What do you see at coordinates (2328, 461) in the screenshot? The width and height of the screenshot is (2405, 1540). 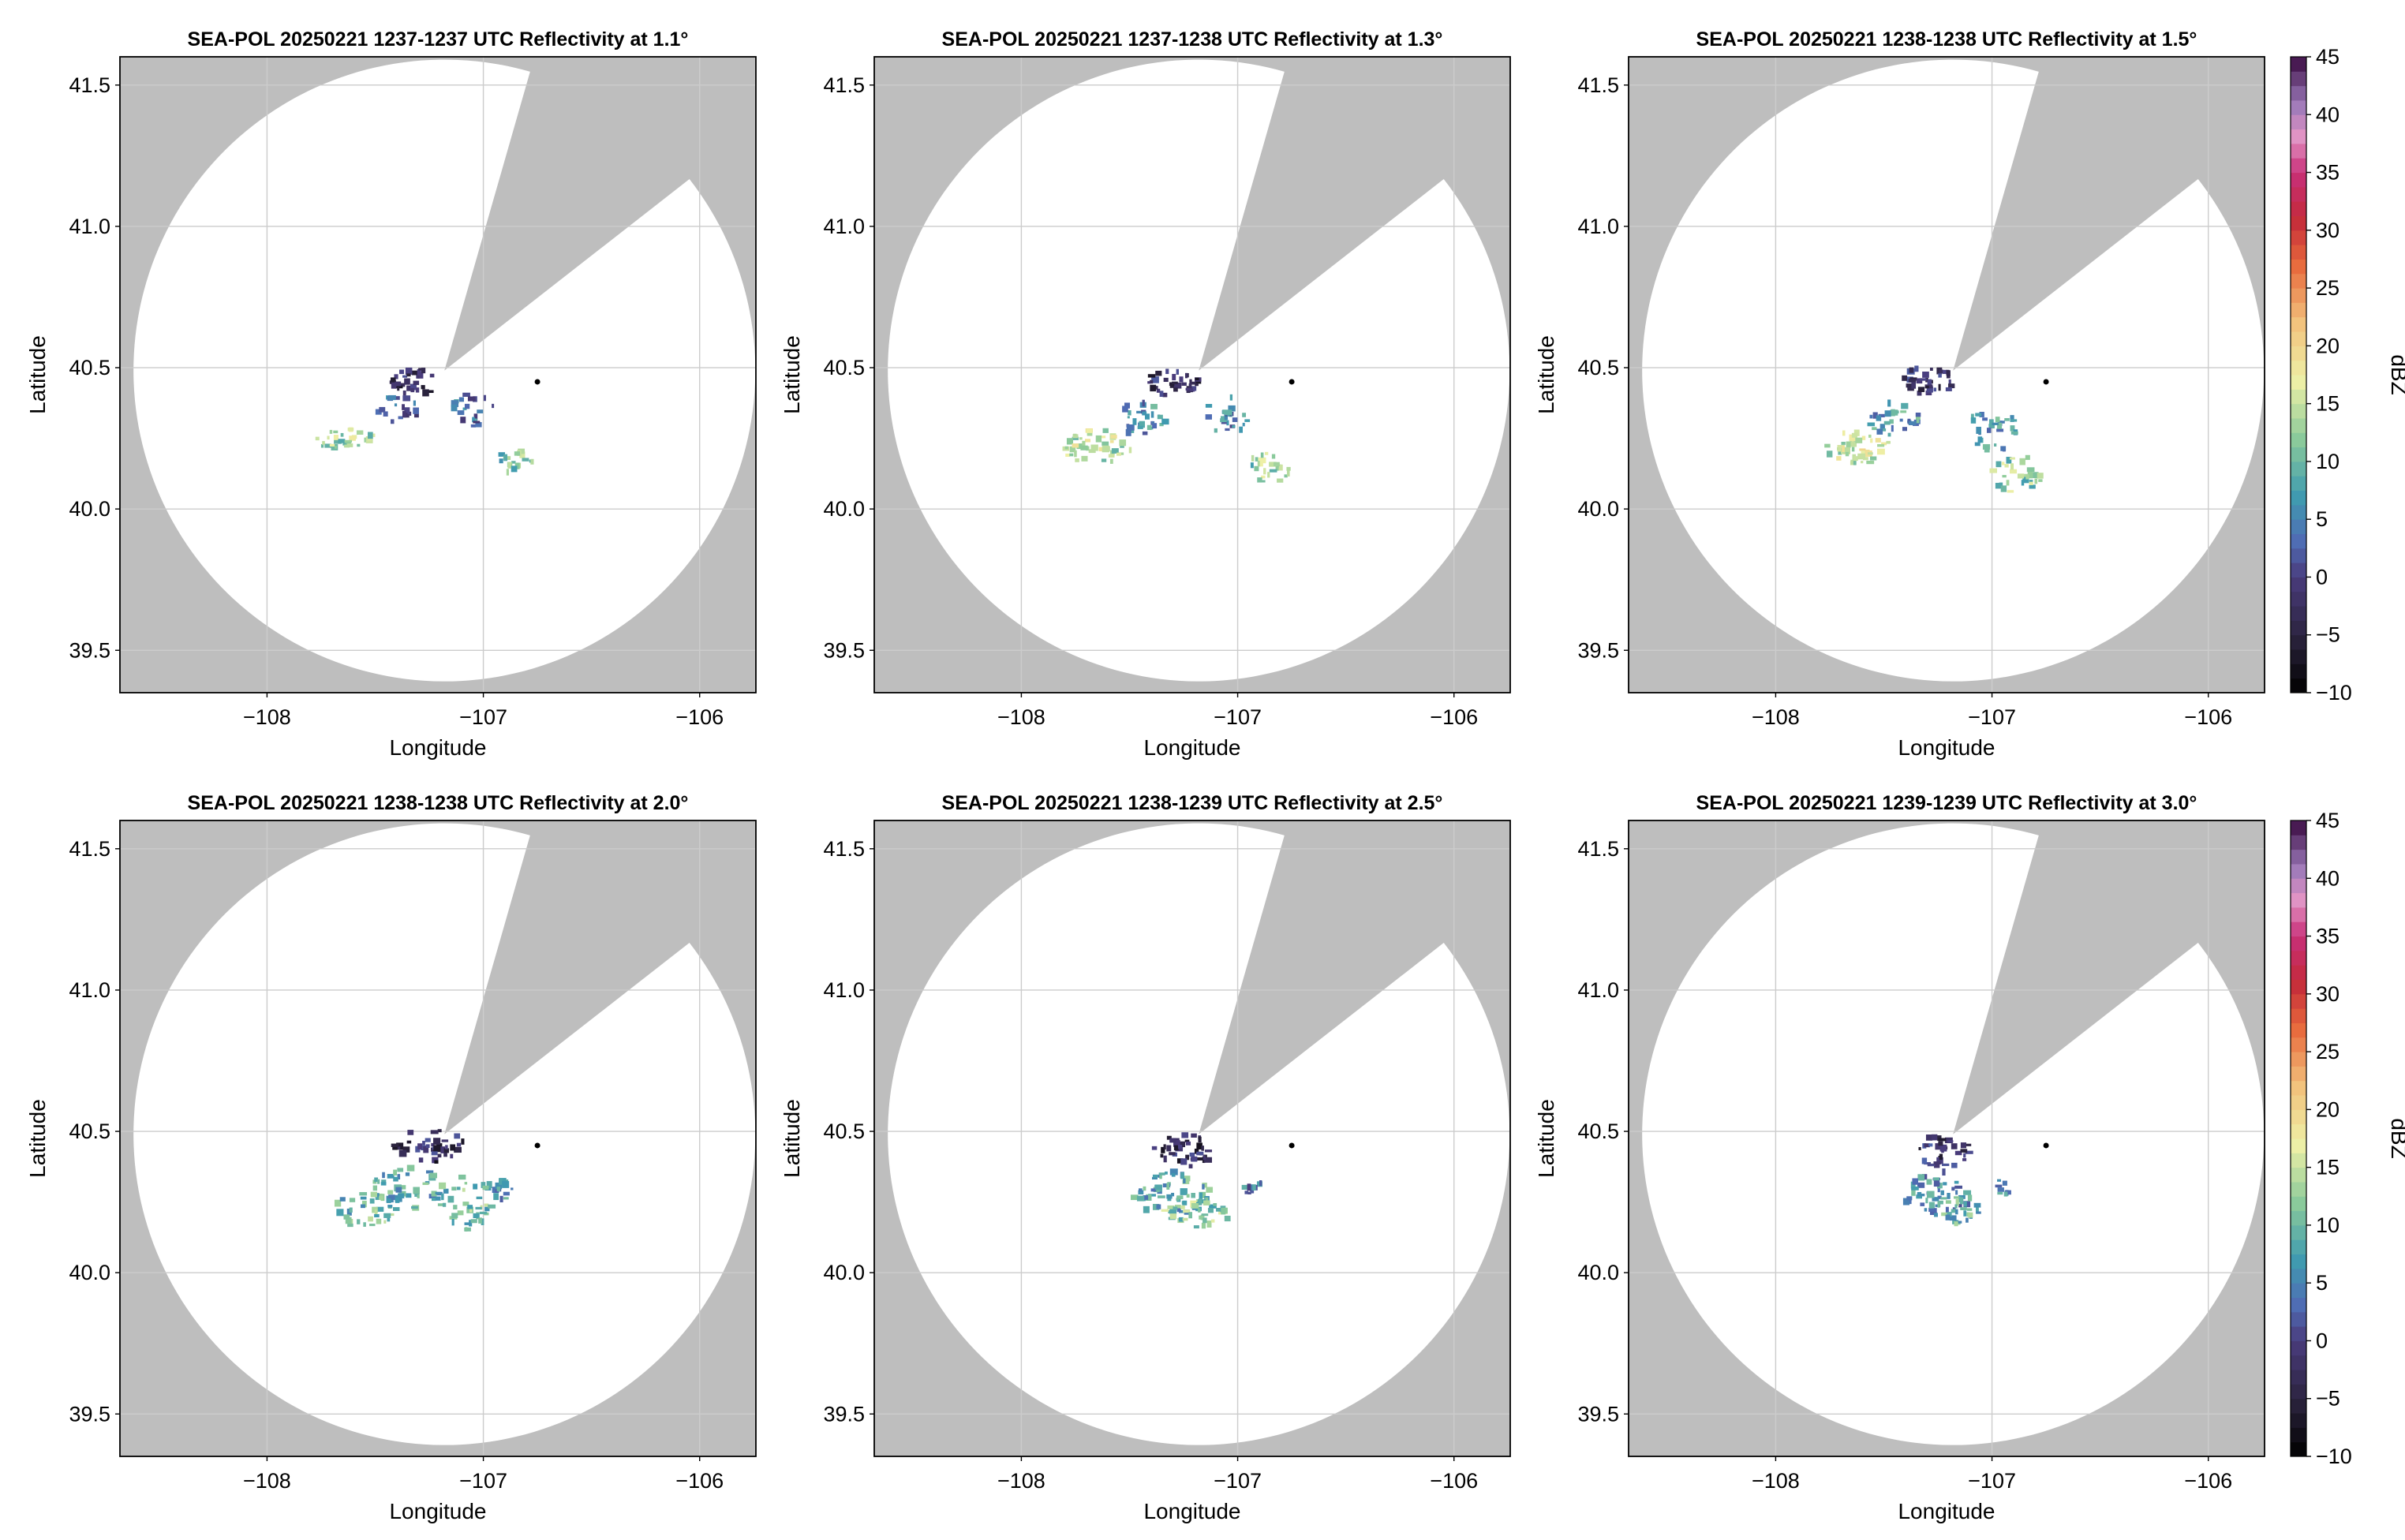 I see `colorbar-tick-label: 10` at bounding box center [2328, 461].